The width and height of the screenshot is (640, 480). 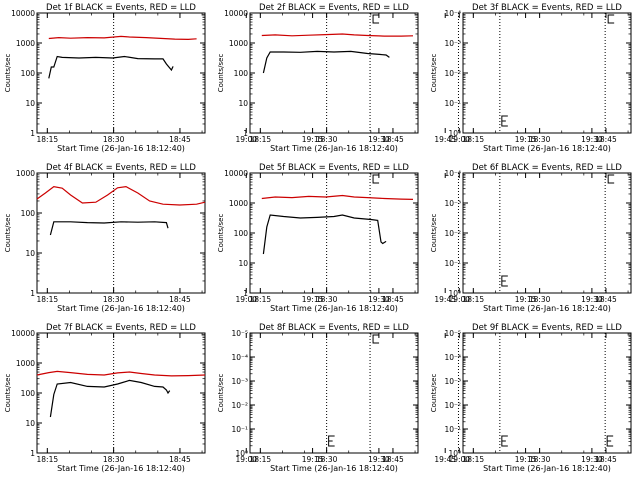 What do you see at coordinates (547, 328) in the screenshot?
I see `chart-title: Det 9f BLACK = Events, RED = LLD` at bounding box center [547, 328].